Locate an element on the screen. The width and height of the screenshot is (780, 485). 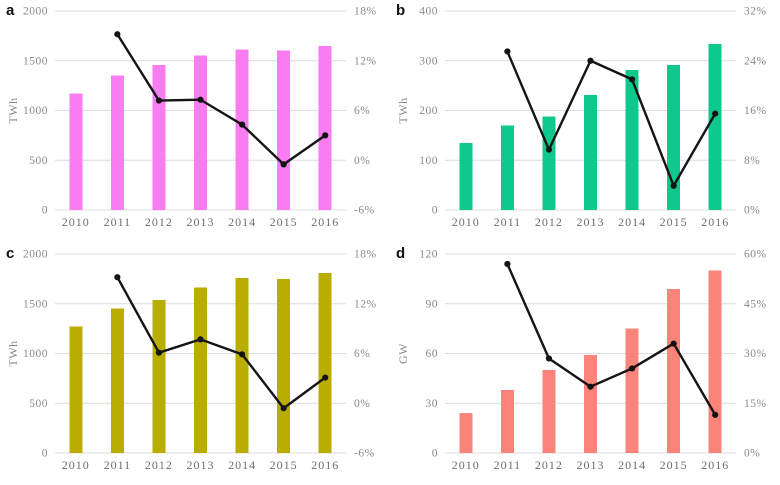
left-axis-tick-label: 400 is located at coordinates (428, 12).